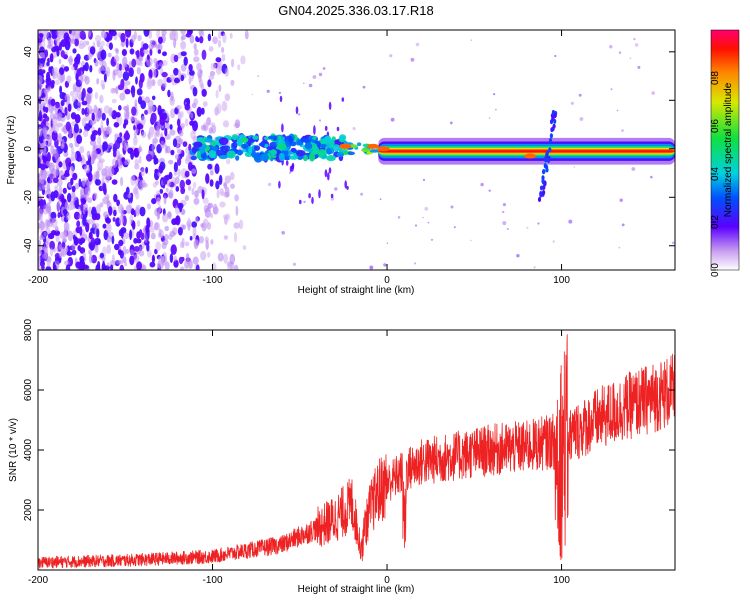 The image size is (750, 600). What do you see at coordinates (28, 329) in the screenshot?
I see `bottom-y-tick-label: 8000` at bounding box center [28, 329].